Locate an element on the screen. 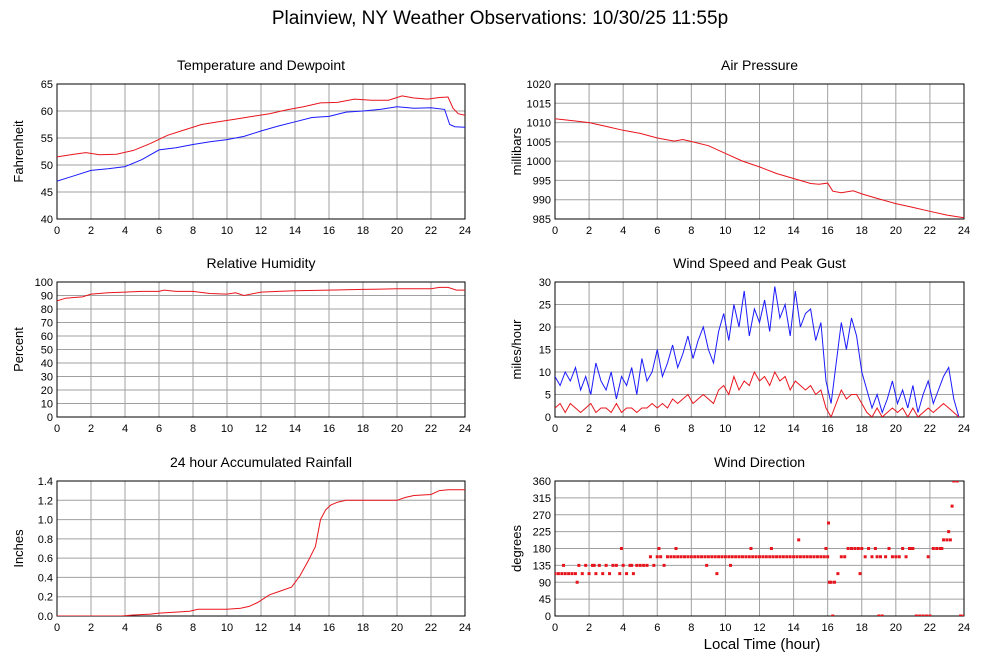 The width and height of the screenshot is (1000, 660). y-tick-label: 60 is located at coordinates (47, 112).